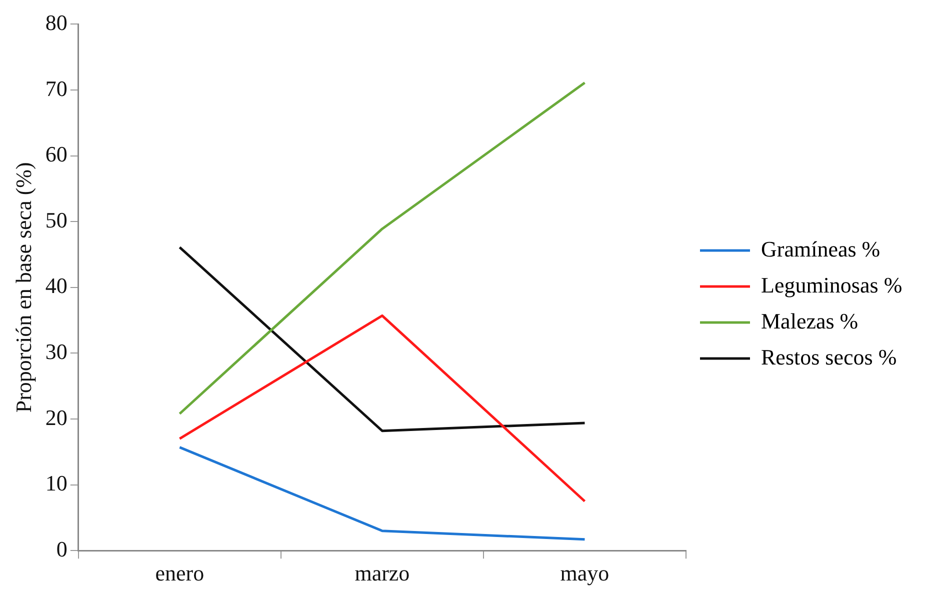 The width and height of the screenshot is (930, 599). I want to click on y-tick-label: 0, so click(62, 549).